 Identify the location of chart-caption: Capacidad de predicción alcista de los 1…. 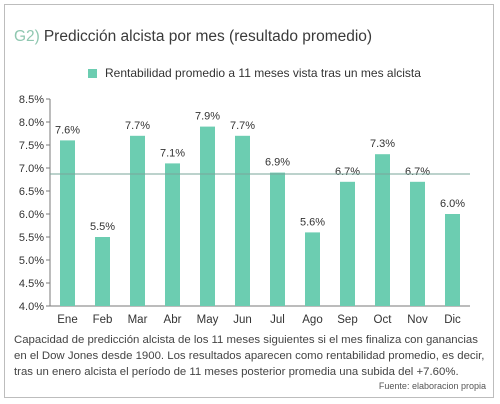
(249, 356).